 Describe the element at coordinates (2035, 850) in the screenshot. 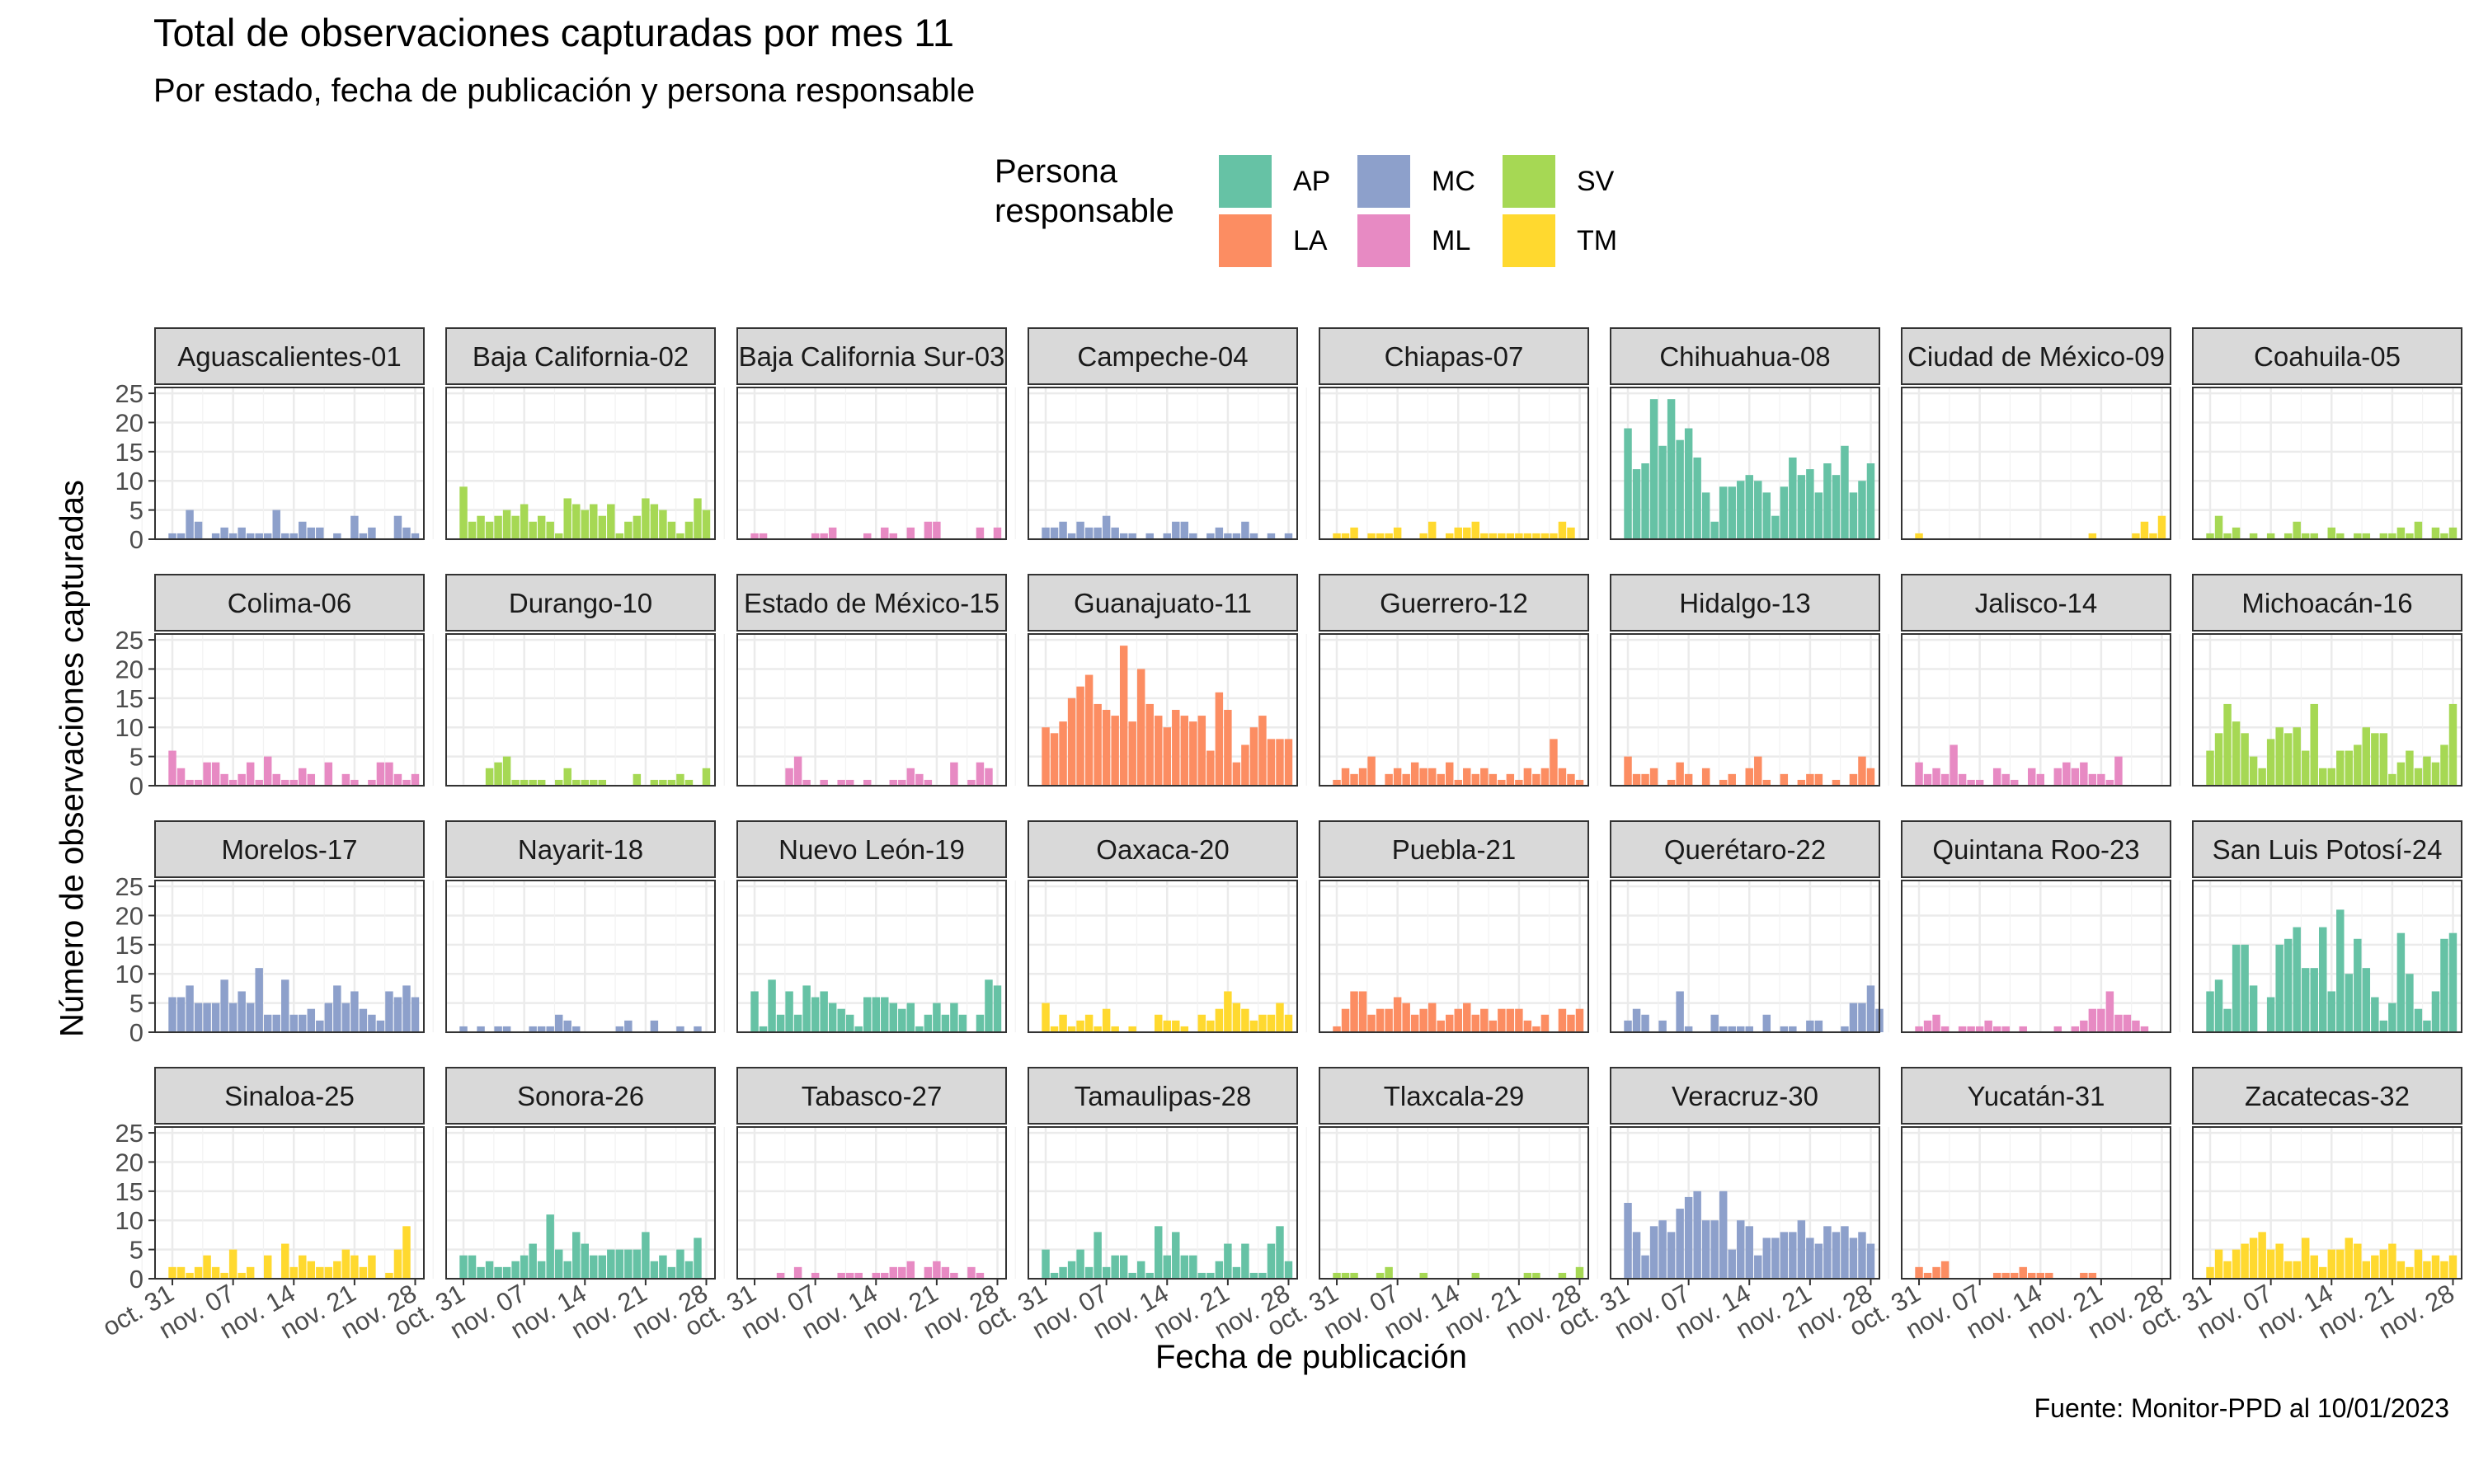

I see `facet-strip-label: Quintana Roo-23` at that location.